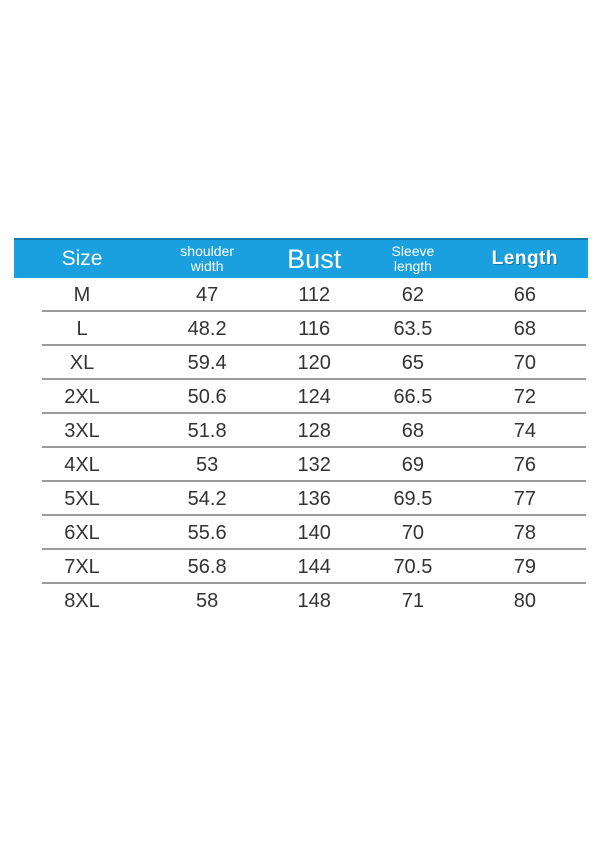 This screenshot has height=857, width=602. What do you see at coordinates (413, 396) in the screenshot?
I see `sleeve-length-cell: 66.5` at bounding box center [413, 396].